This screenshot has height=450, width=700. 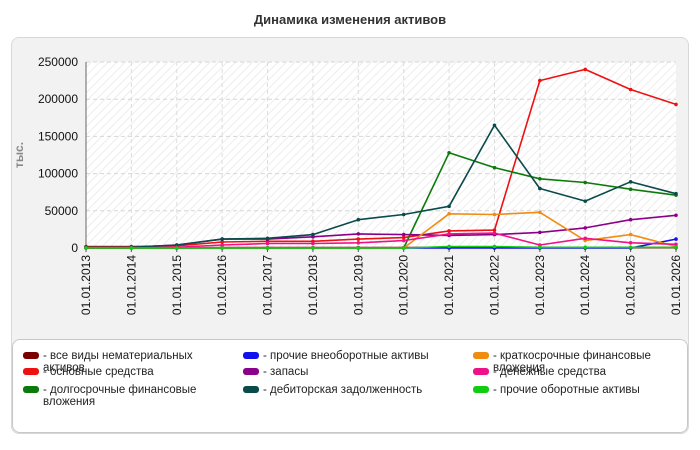 What do you see at coordinates (313, 285) in the screenshot?
I see `x-tick-label: 01.01.2018` at bounding box center [313, 285].